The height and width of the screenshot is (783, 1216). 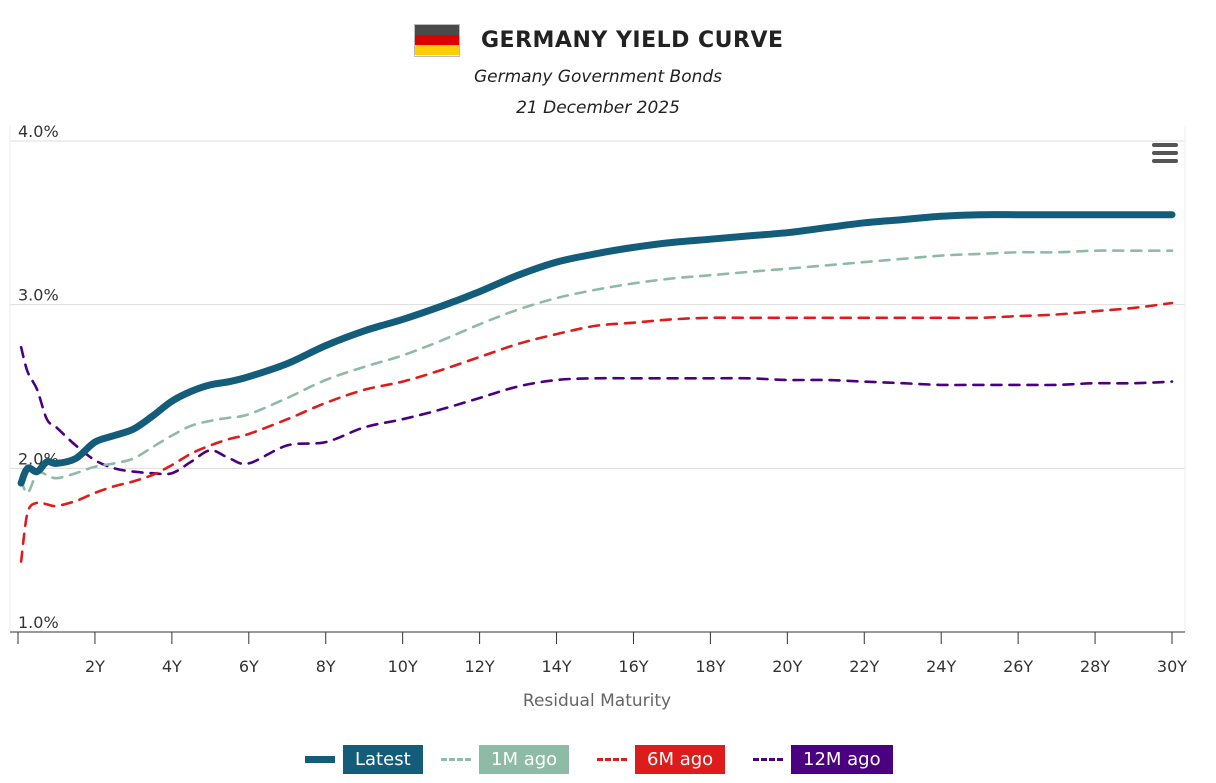 I want to click on legend-item: 12M ago, so click(x=823, y=759).